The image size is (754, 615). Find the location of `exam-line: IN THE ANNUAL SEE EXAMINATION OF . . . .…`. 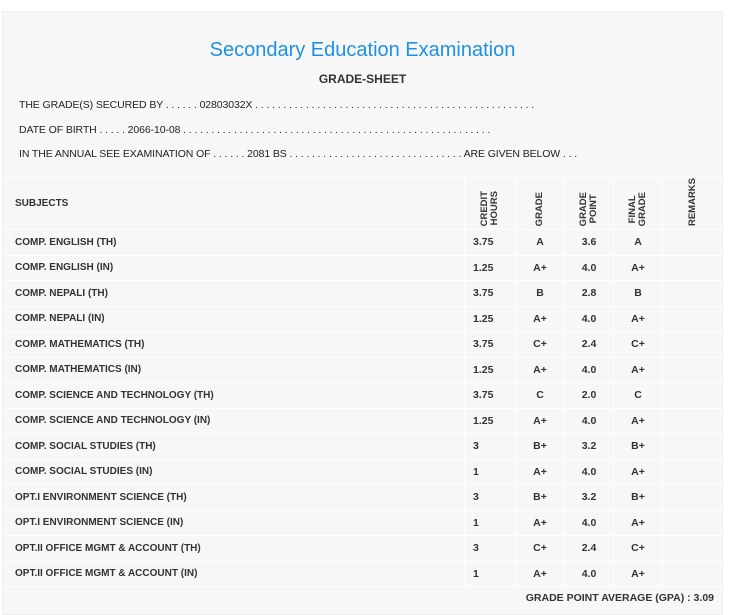

exam-line: IN THE ANNUAL SEE EXAMINATION OF . . . .… is located at coordinates (298, 154).